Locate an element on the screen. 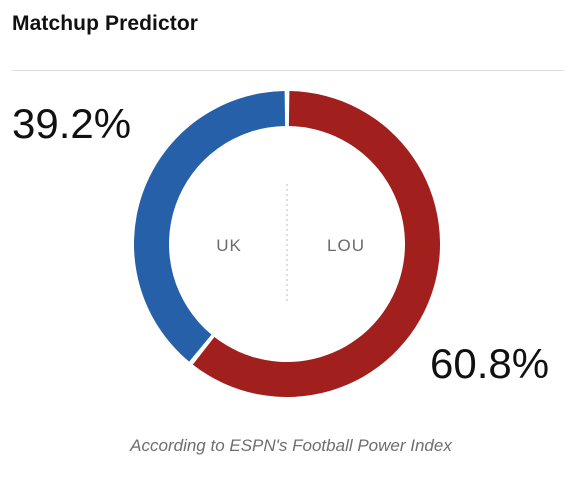 The width and height of the screenshot is (582, 478). uk-slice is located at coordinates (209, 226).